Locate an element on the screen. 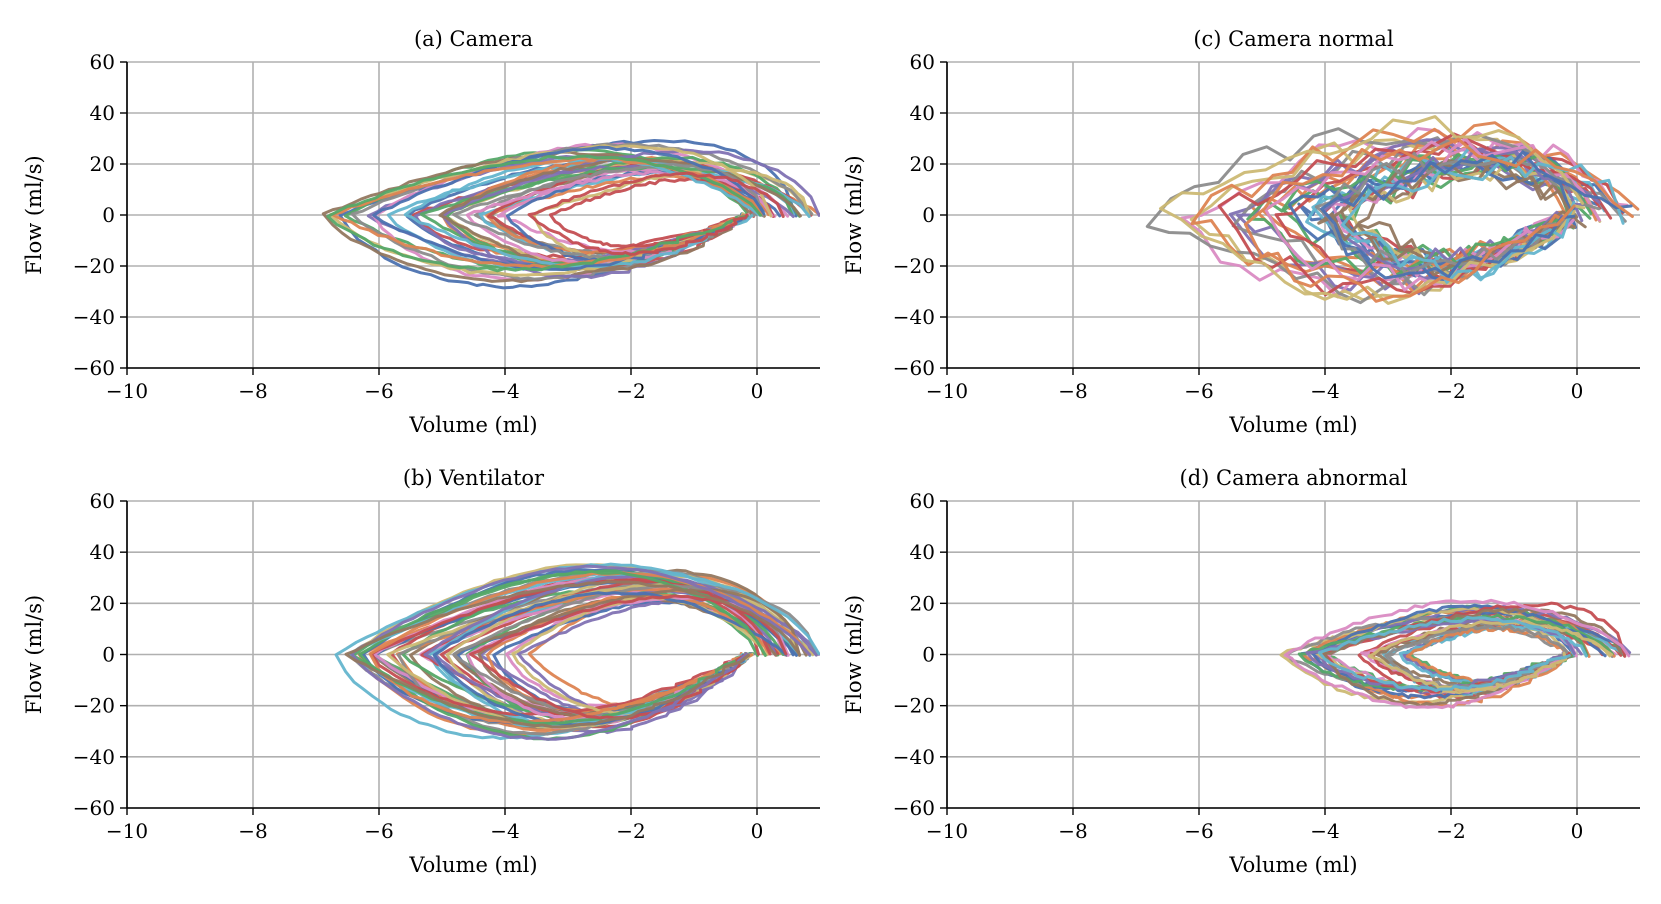 The image size is (1661, 904). chart-title: (c) Camera normal is located at coordinates (1293, 39).